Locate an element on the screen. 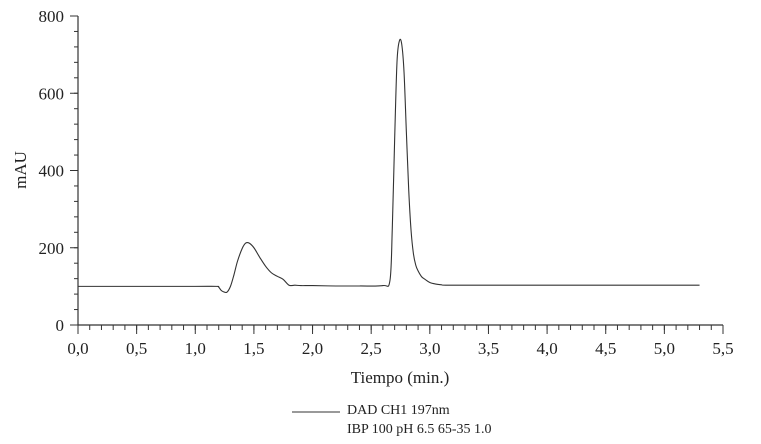 This screenshot has height=444, width=761. legend-label-1: DAD CH1 197nm is located at coordinates (398, 410).